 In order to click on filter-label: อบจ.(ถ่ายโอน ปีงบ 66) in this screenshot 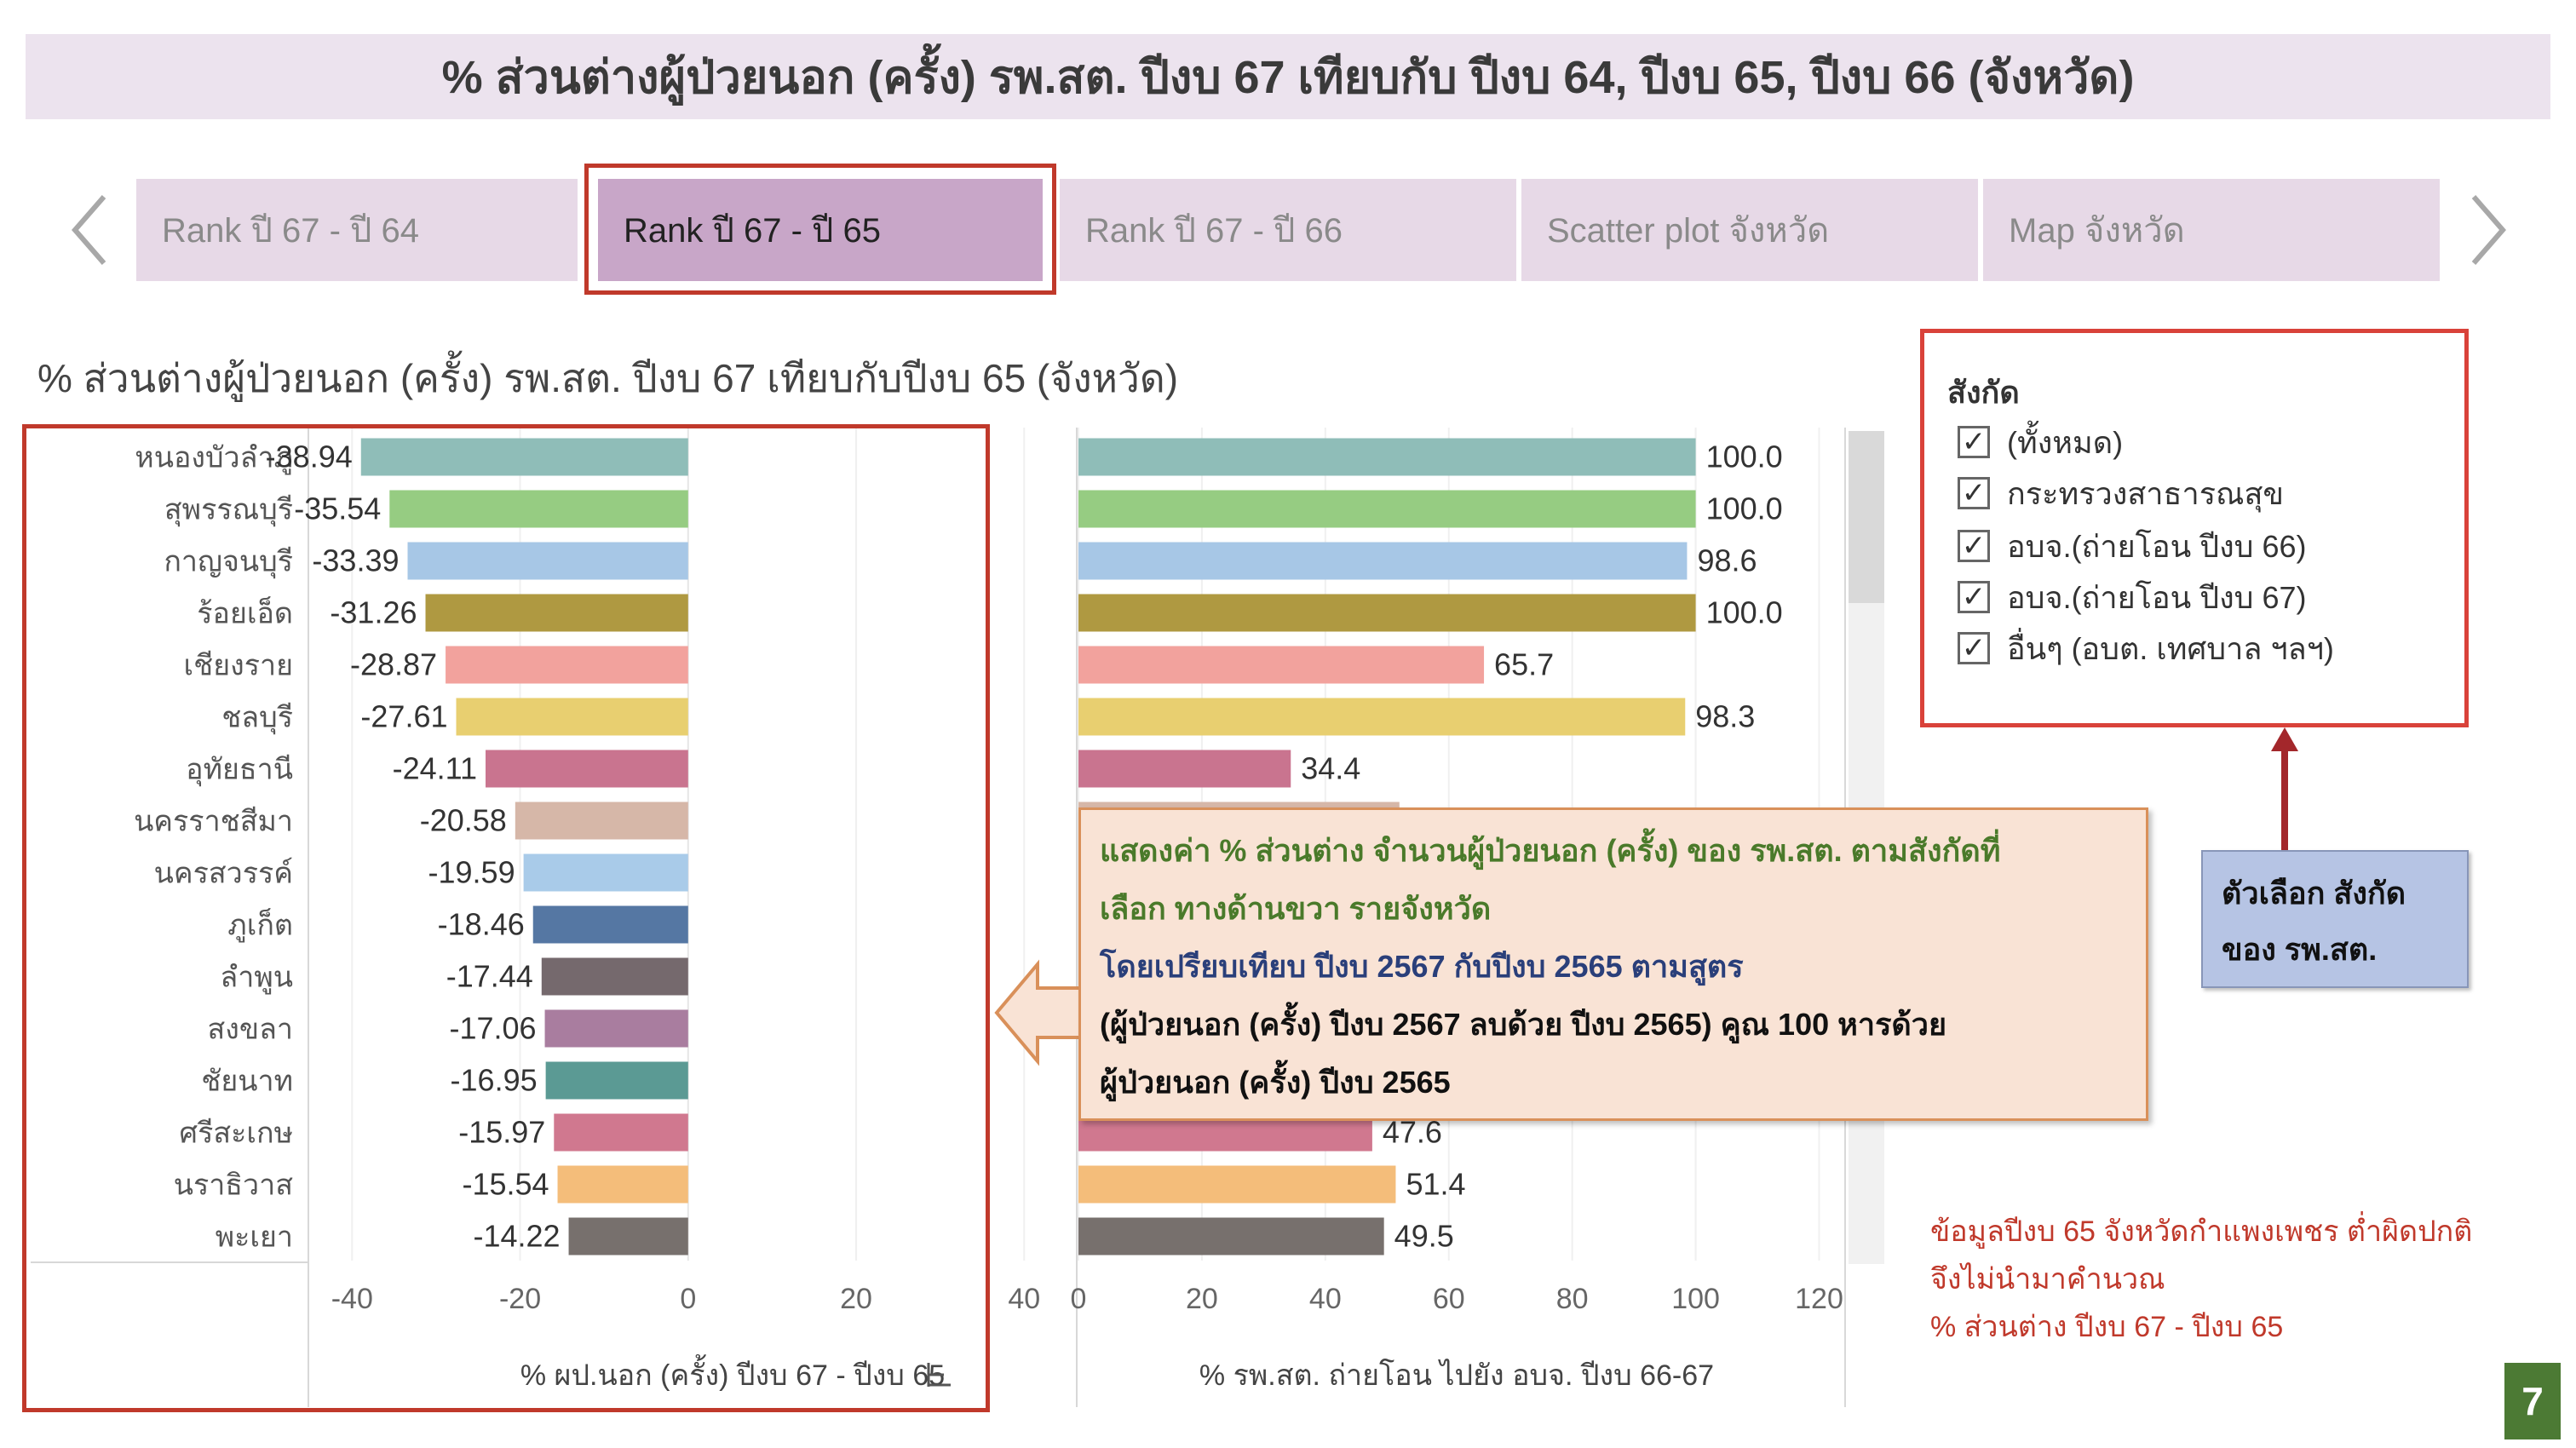, I will do `click(2157, 546)`.